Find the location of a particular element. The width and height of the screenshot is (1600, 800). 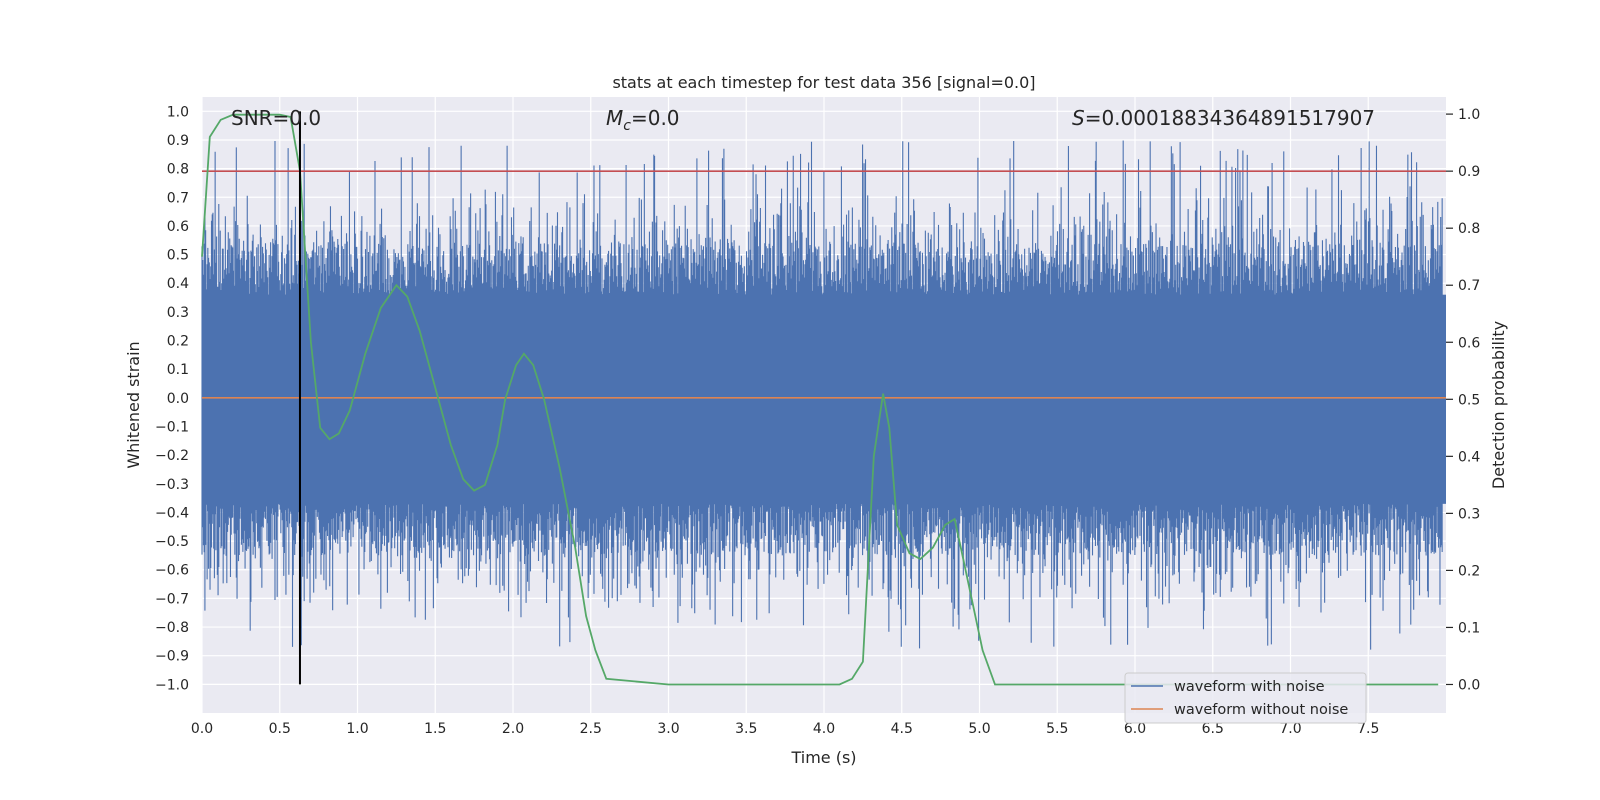

x-tick-label-1: 0.5 is located at coordinates (280, 729).